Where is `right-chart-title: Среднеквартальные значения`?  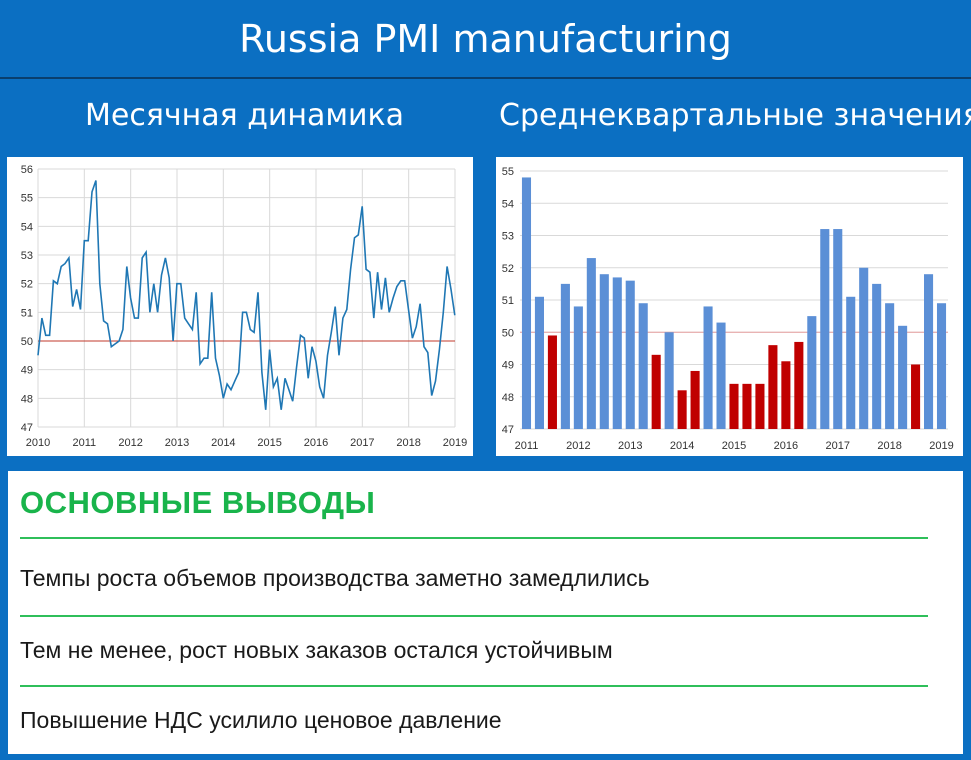
right-chart-title: Среднеквартальные значения is located at coordinates (735, 115).